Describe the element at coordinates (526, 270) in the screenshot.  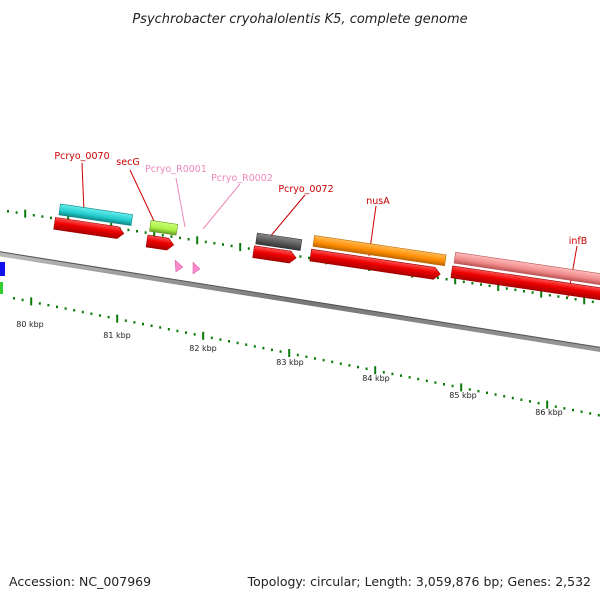
I see `feature-salmon-bar` at that location.